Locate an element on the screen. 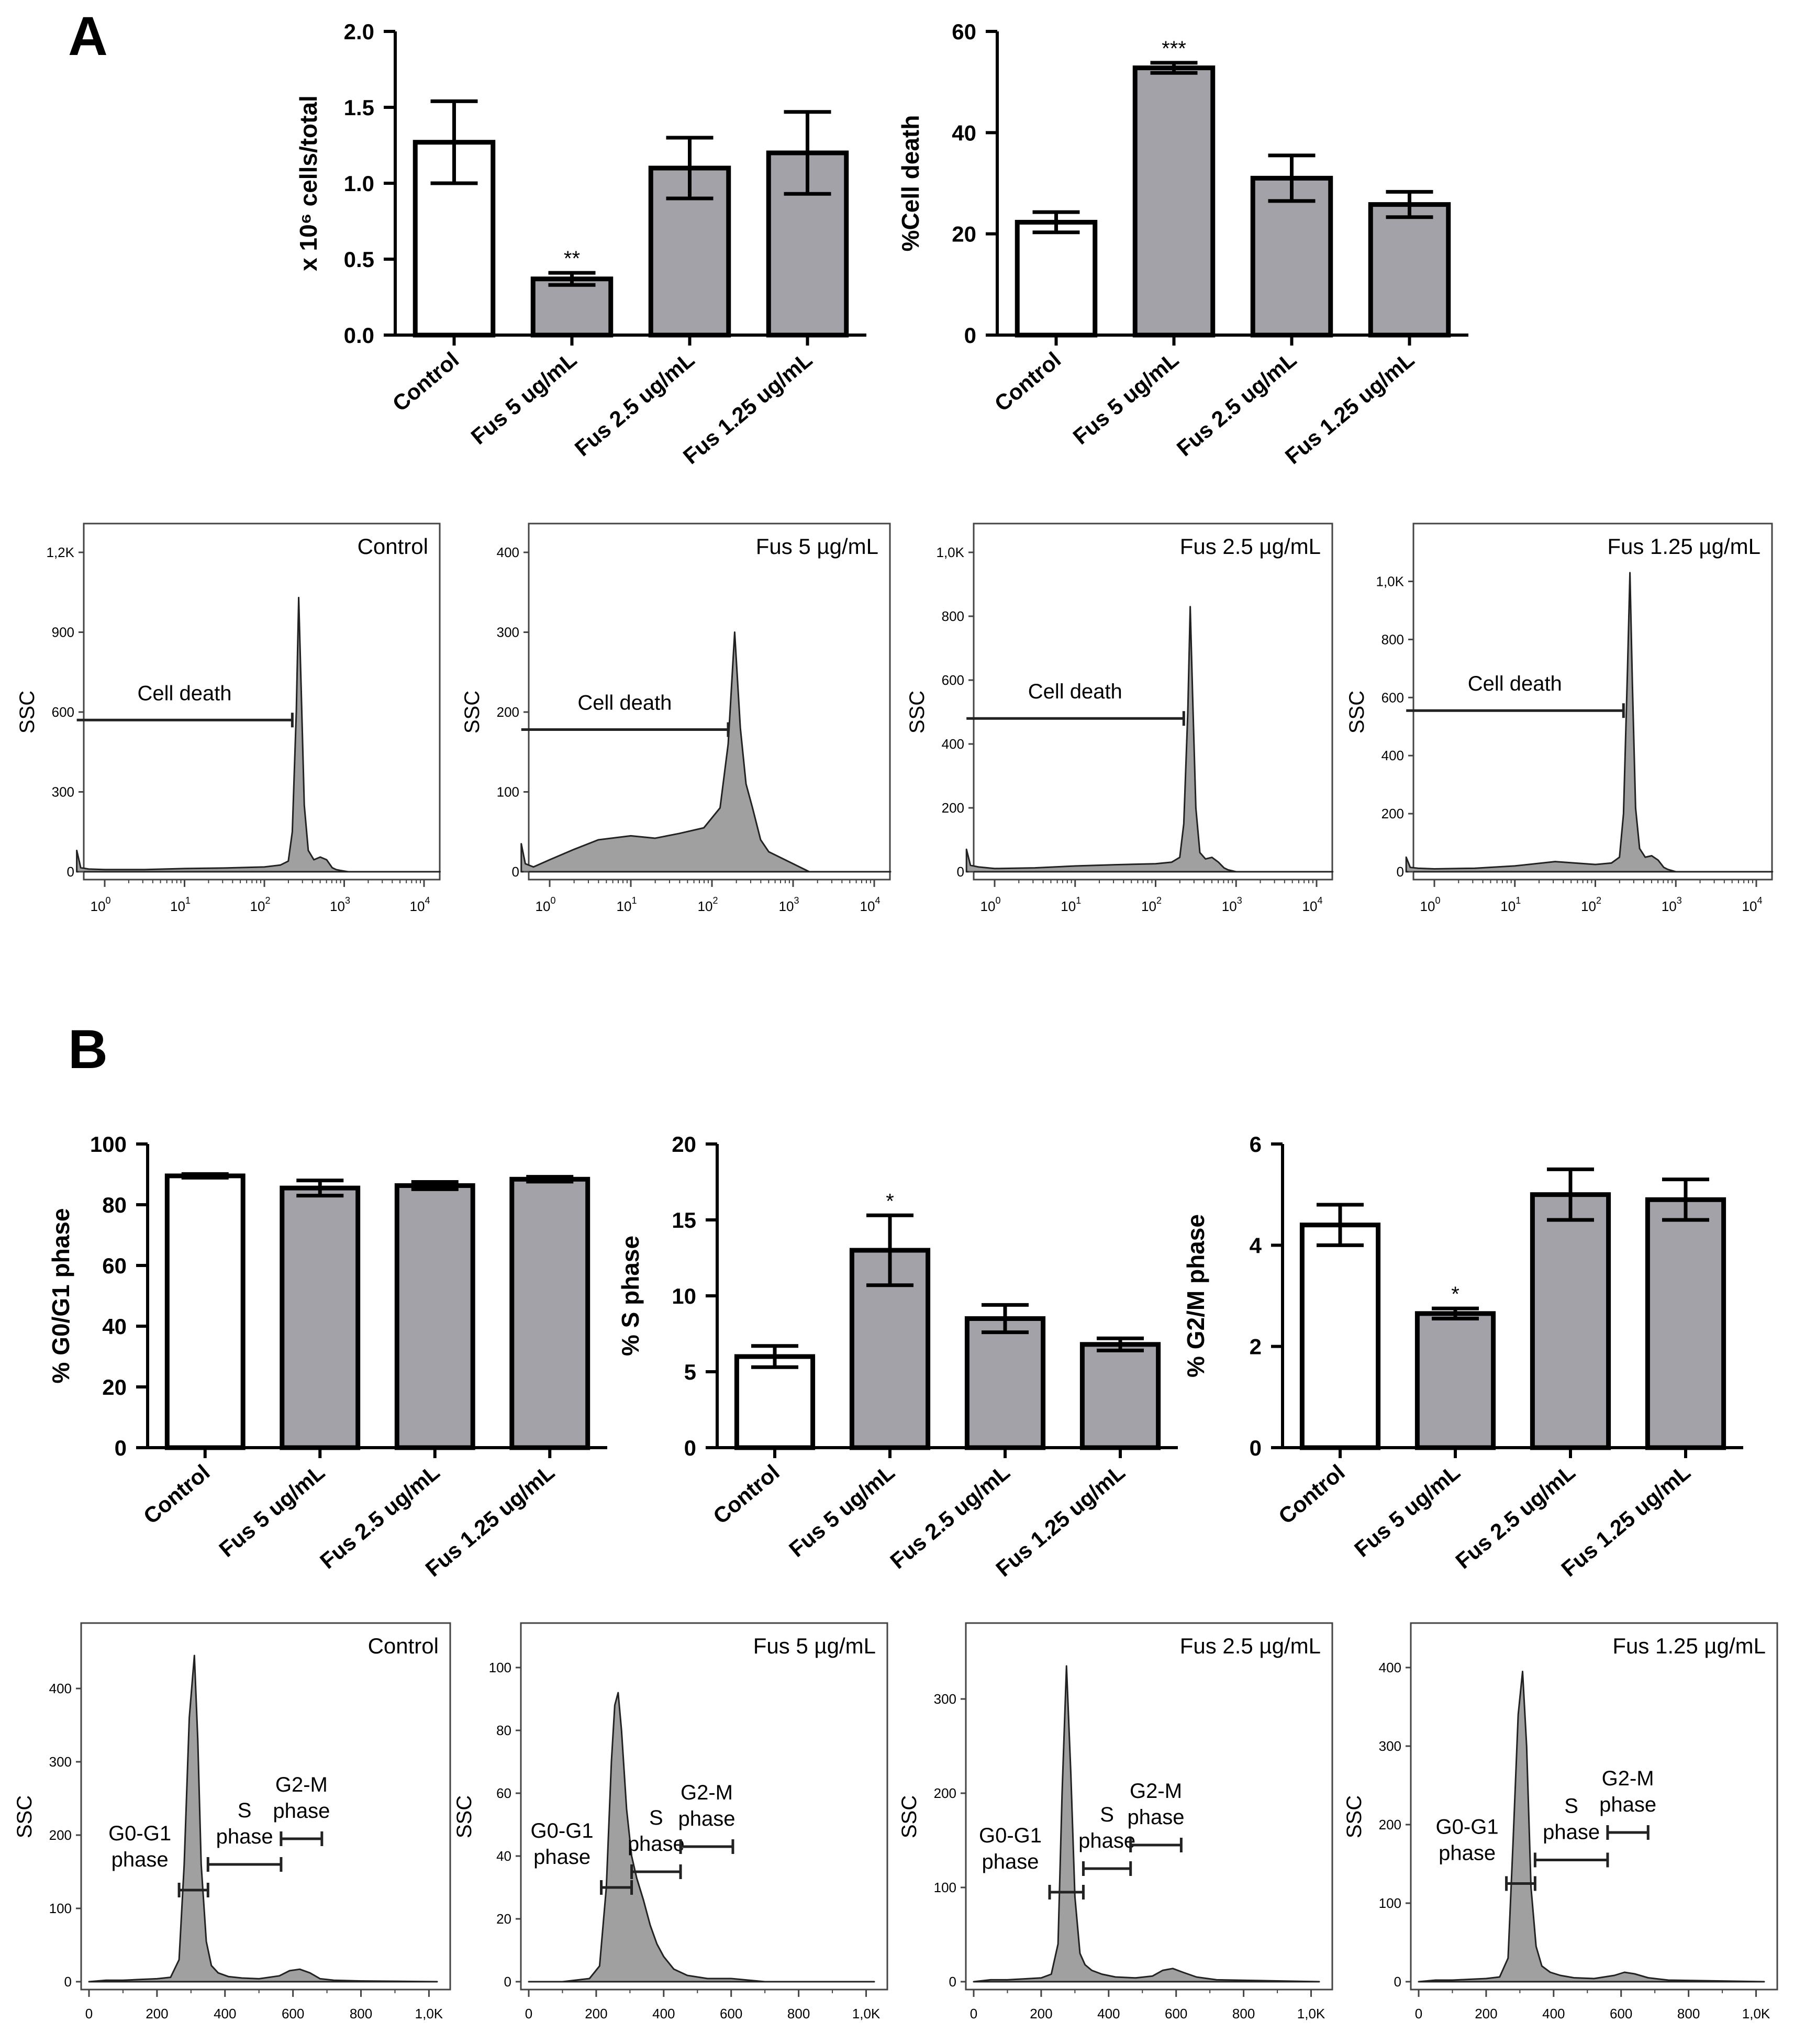 The image size is (1794, 2044). y-tick-label: 40 is located at coordinates (964, 132).